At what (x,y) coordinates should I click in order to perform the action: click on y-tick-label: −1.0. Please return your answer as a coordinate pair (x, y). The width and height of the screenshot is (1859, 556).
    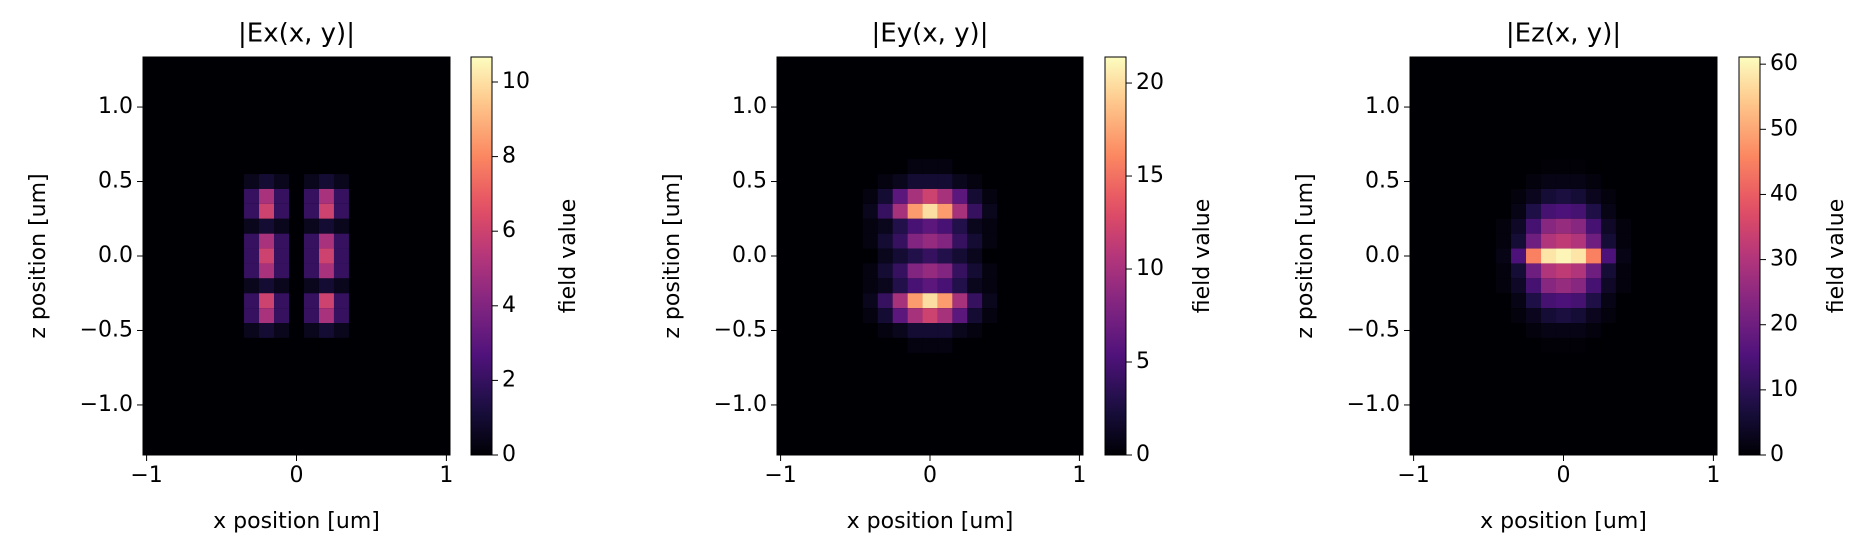
    Looking at the image, I should click on (1373, 404).